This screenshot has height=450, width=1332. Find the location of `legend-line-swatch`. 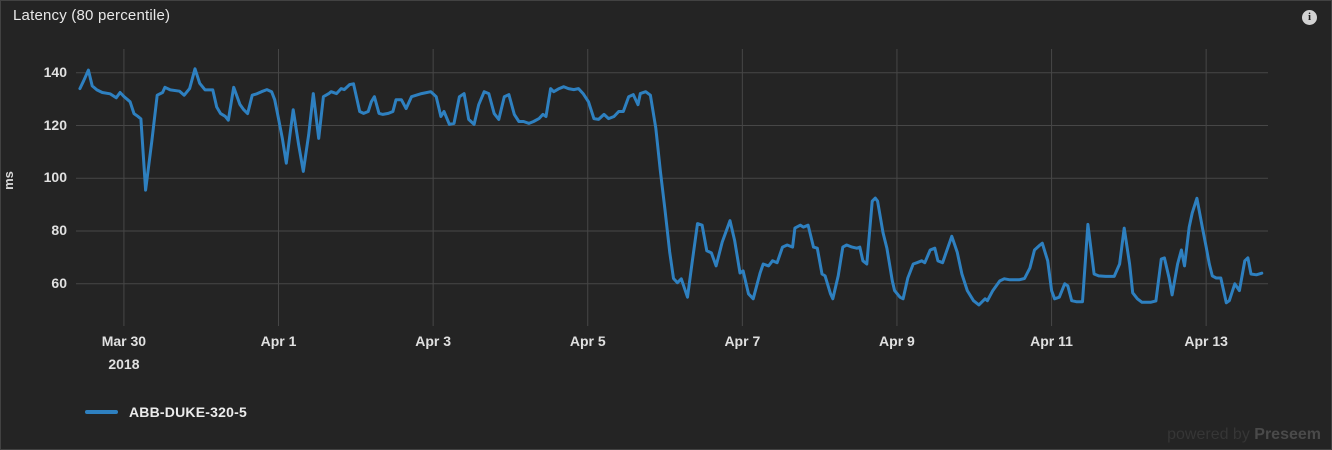

legend-line-swatch is located at coordinates (101, 412).